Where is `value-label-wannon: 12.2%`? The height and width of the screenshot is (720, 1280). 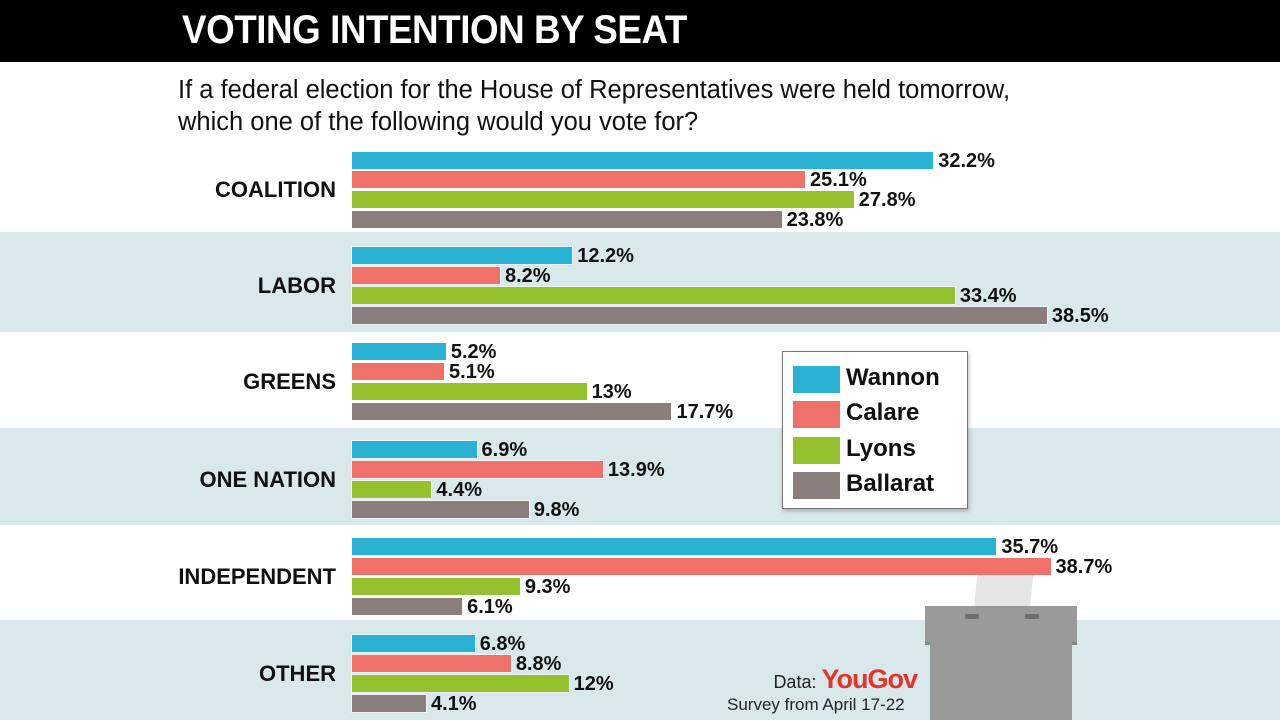
value-label-wannon: 12.2% is located at coordinates (605, 256).